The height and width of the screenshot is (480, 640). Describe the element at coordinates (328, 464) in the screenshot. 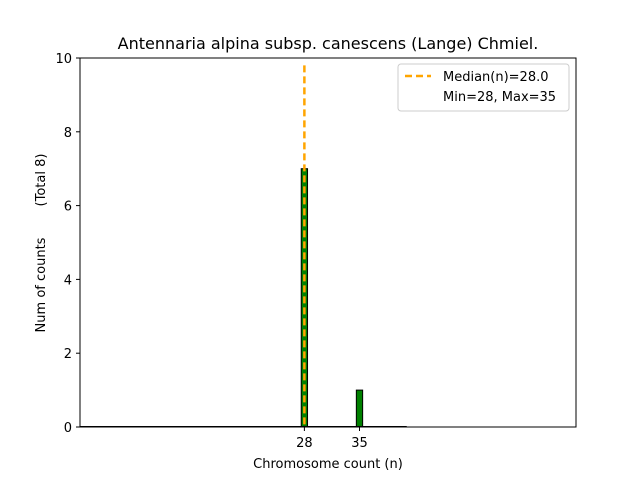

I see `x-axis-label: Chromosome count (n)` at that location.